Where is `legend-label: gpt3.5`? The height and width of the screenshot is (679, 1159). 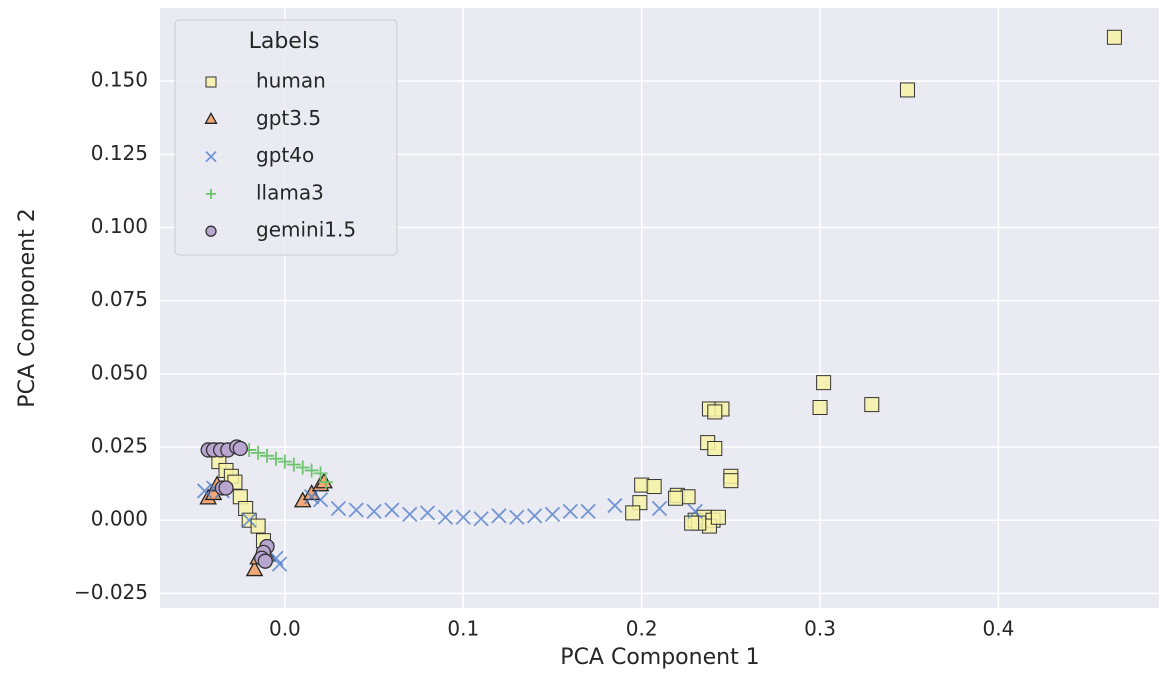
legend-label: gpt3.5 is located at coordinates (288, 118).